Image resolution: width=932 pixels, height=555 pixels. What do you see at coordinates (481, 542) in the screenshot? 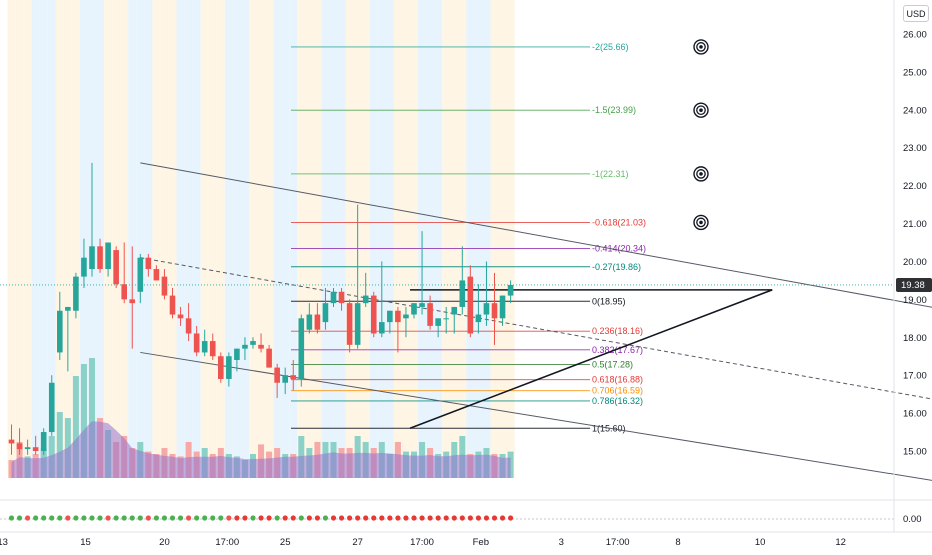
I see `time-axis-tick-label: Feb` at bounding box center [481, 542].